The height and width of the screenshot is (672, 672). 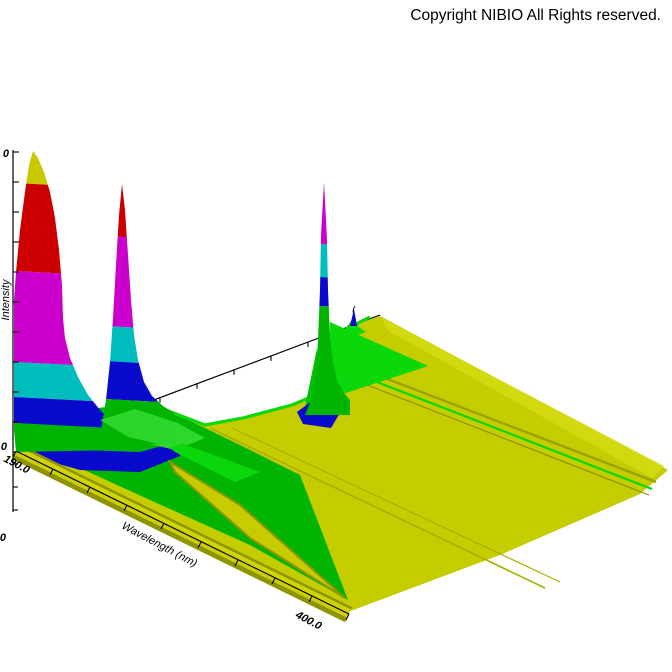 I want to click on intensity-zero-tick-label: 0, so click(x=4, y=447).